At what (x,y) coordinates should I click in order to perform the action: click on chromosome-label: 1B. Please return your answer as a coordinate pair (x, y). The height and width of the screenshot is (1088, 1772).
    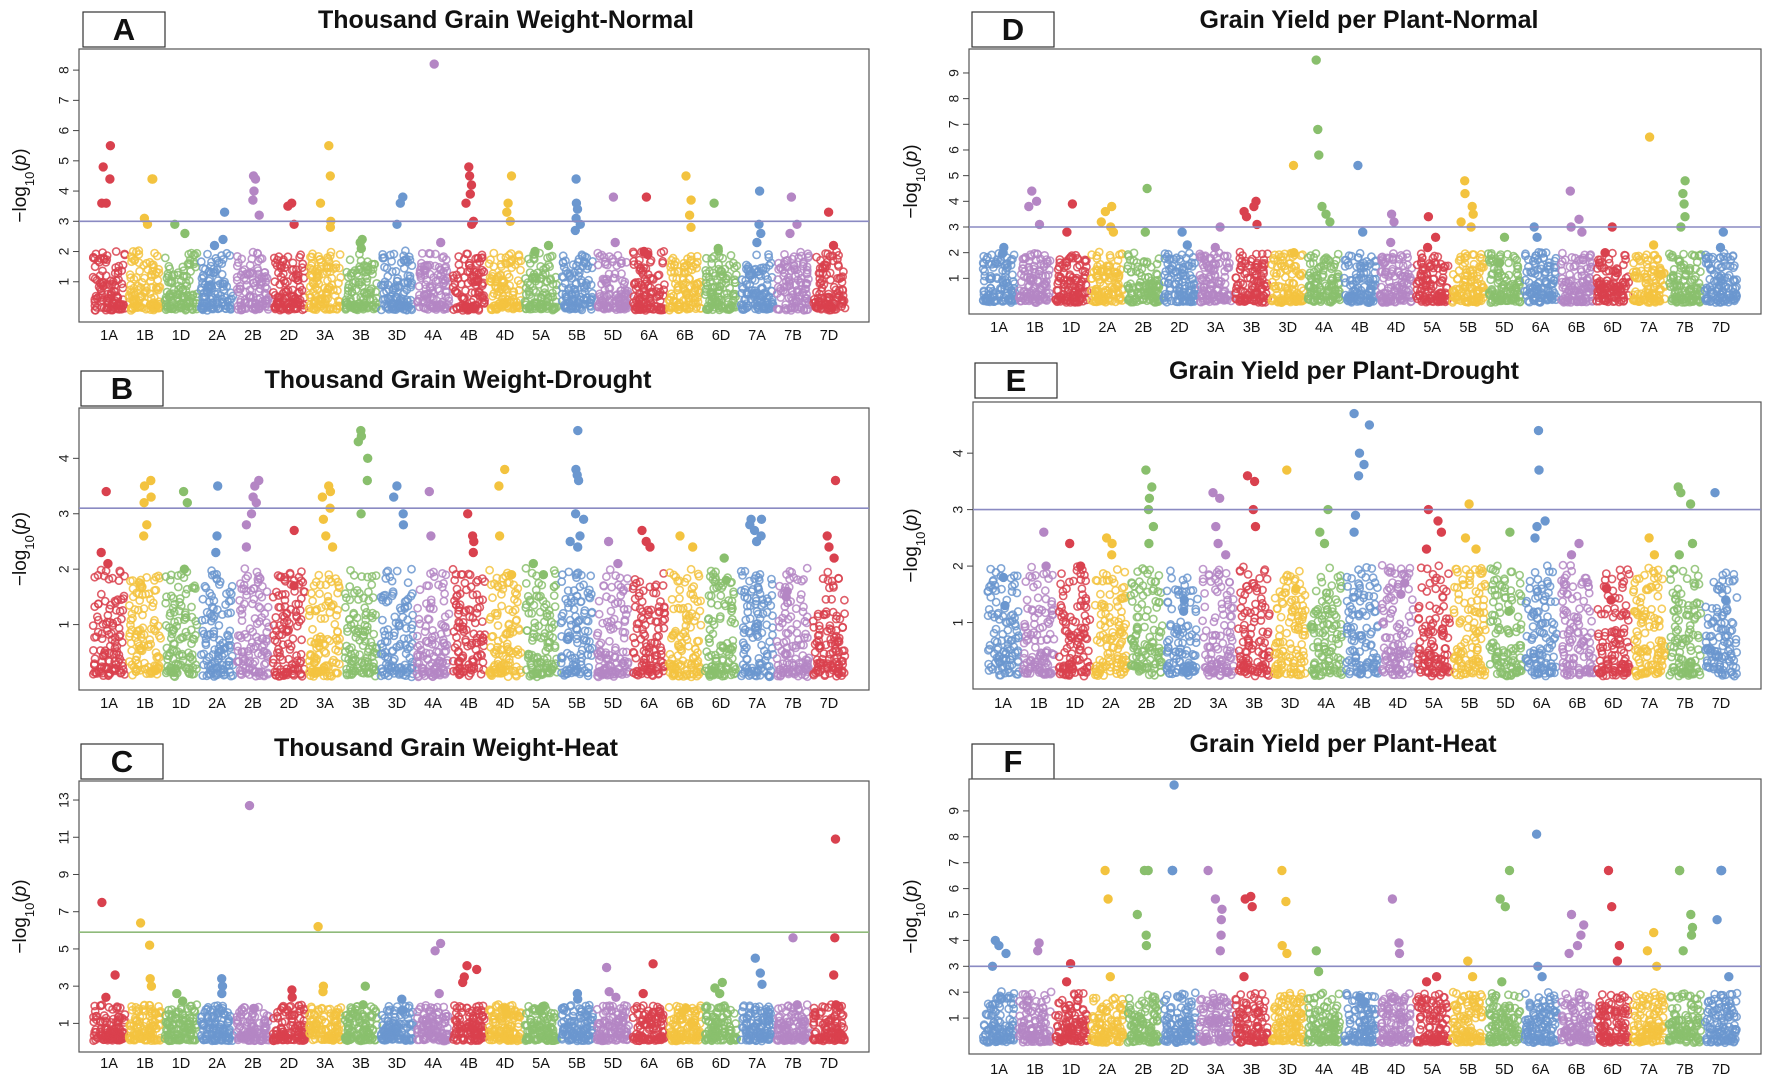
    Looking at the image, I should click on (145, 704).